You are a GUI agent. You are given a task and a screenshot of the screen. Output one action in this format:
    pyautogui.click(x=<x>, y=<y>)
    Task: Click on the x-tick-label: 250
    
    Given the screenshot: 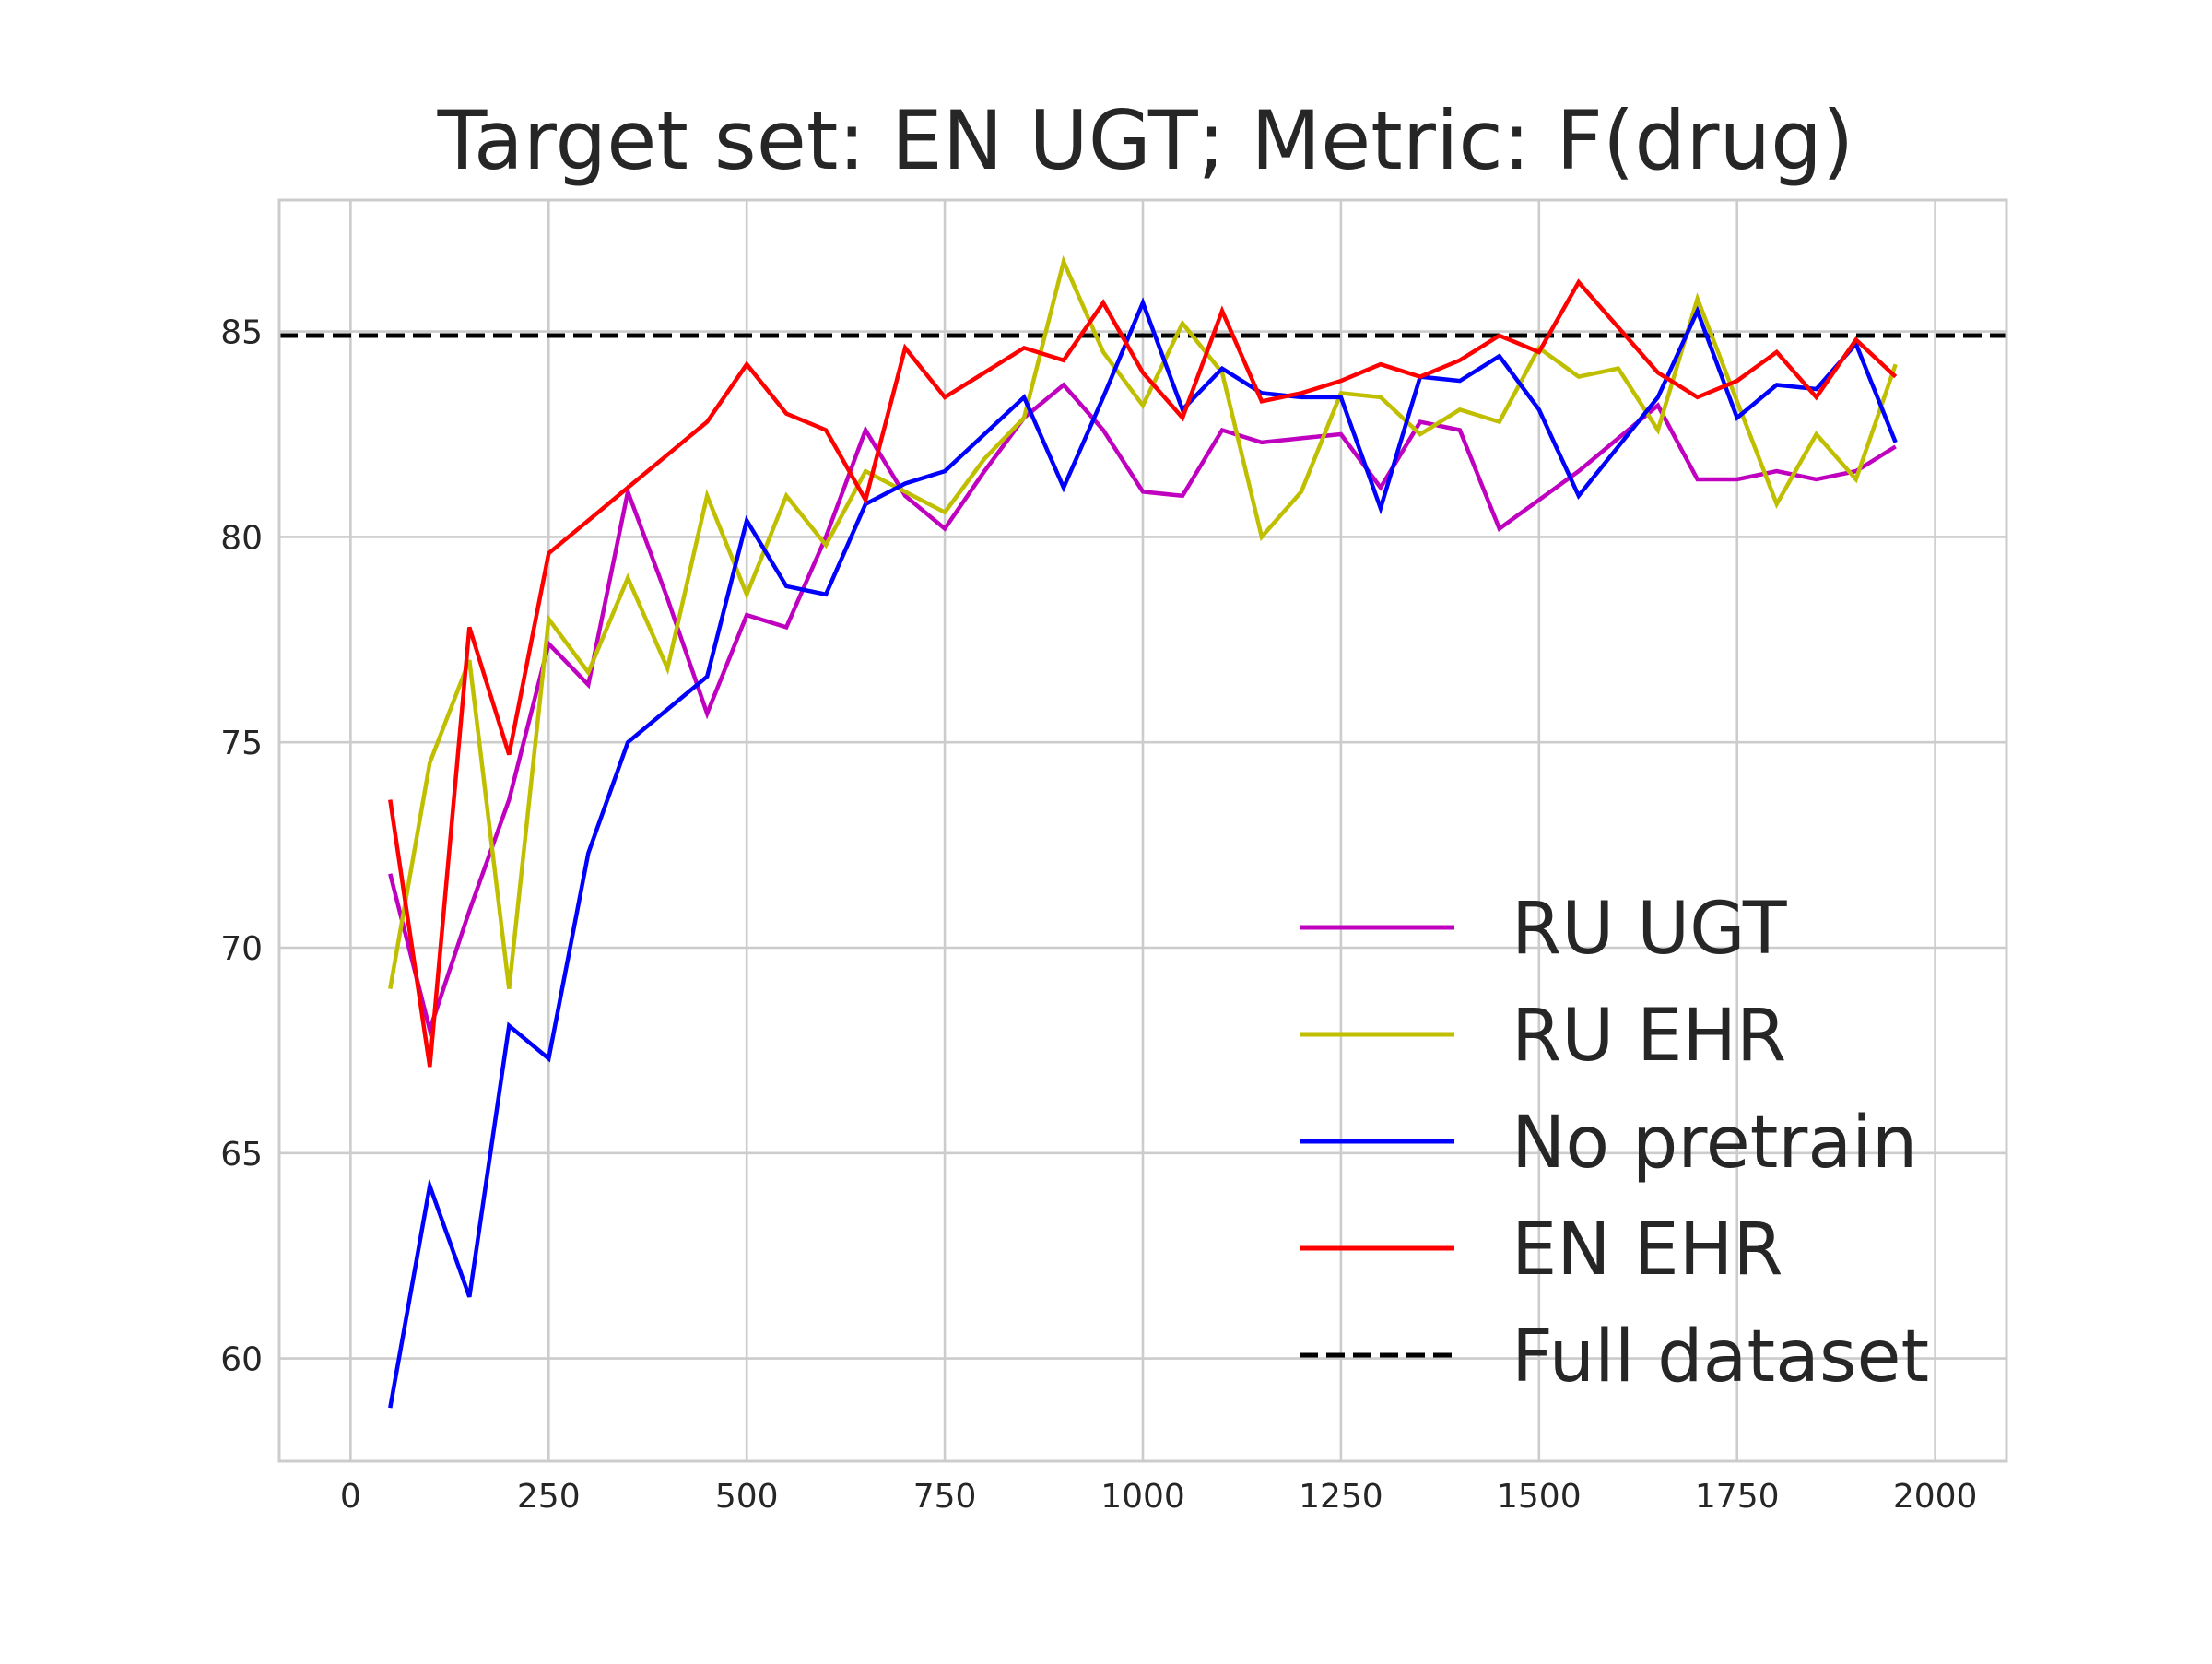 What is the action you would take?
    pyautogui.click(x=549, y=1497)
    